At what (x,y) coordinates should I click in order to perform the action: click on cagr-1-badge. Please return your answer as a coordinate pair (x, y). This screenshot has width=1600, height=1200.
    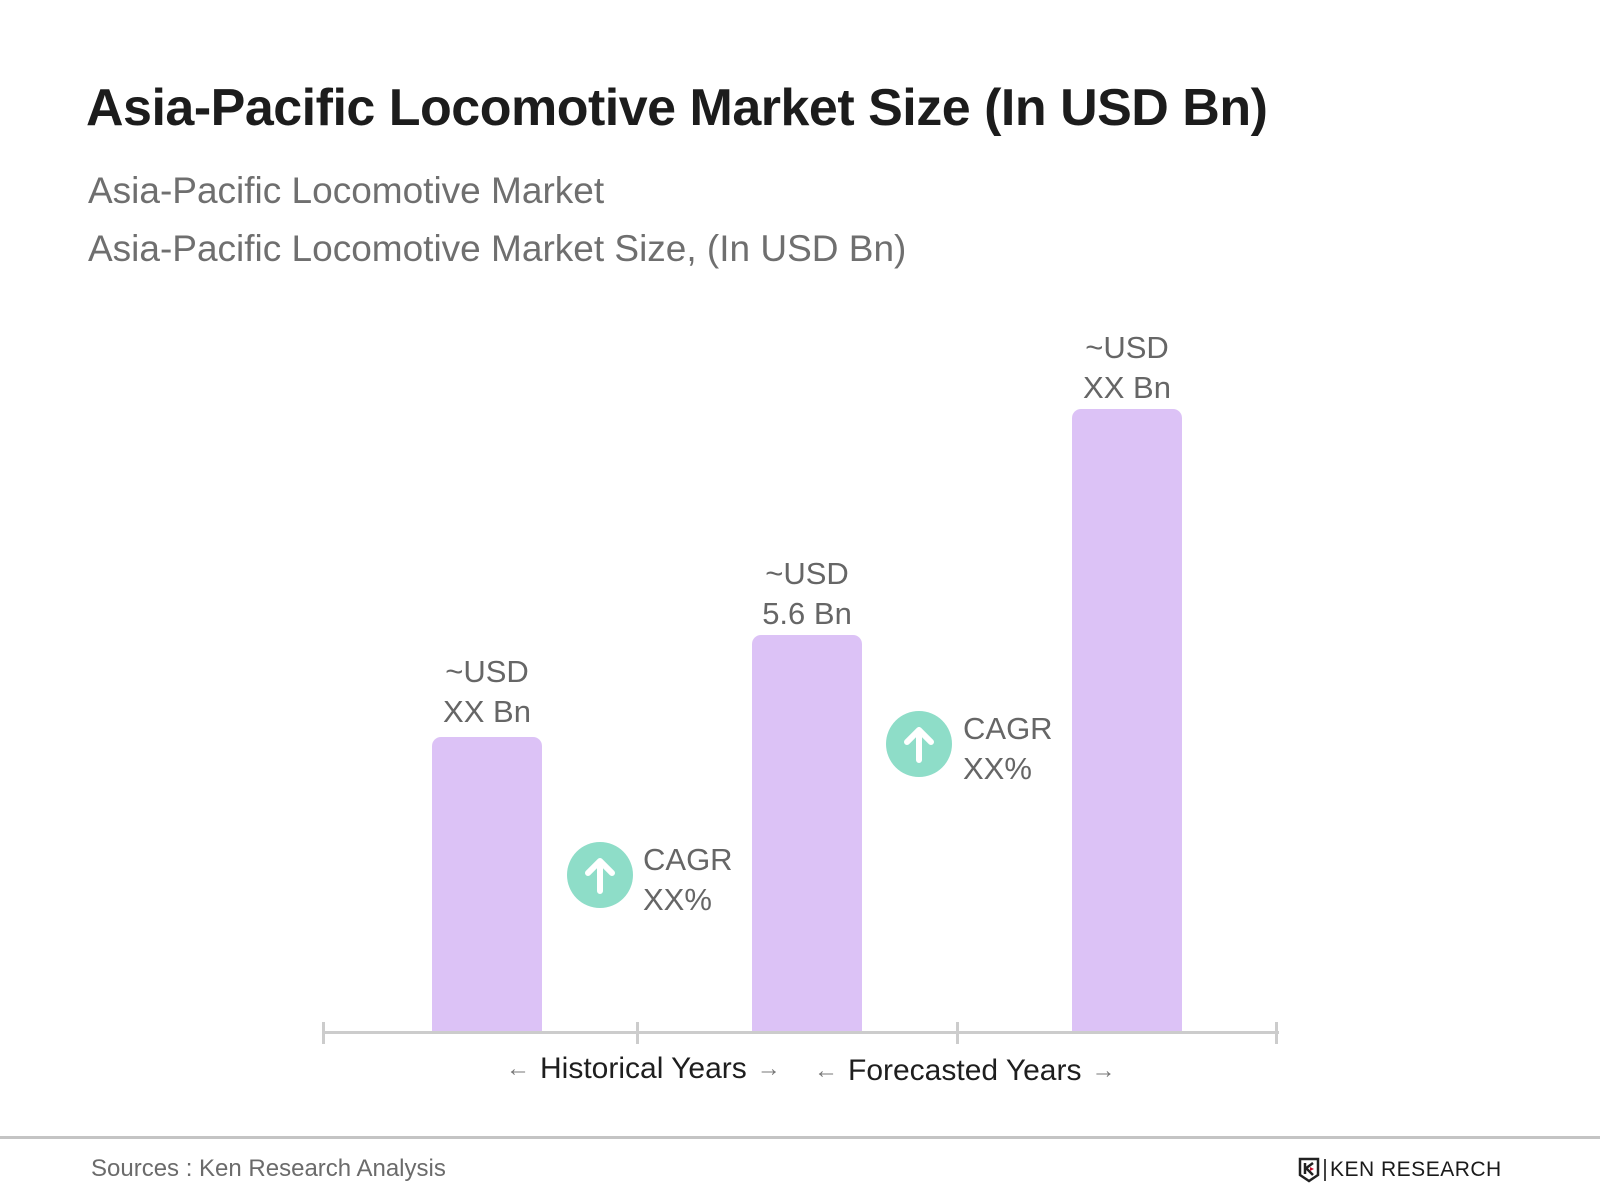
    Looking at the image, I should click on (600, 875).